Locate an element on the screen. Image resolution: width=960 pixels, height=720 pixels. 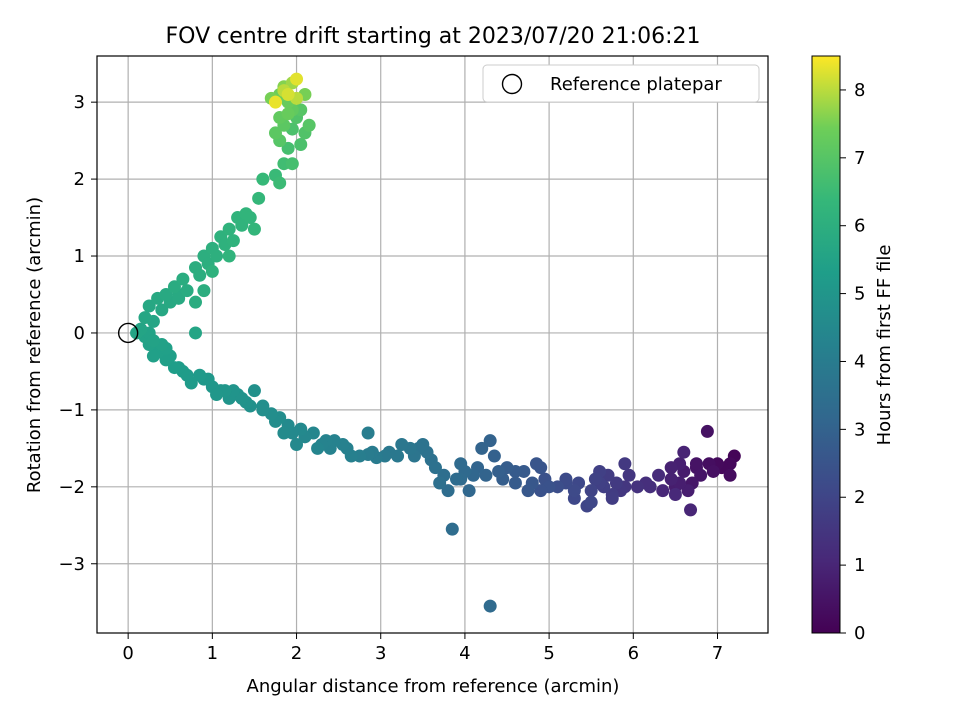
legend-box is located at coordinates (621, 83).